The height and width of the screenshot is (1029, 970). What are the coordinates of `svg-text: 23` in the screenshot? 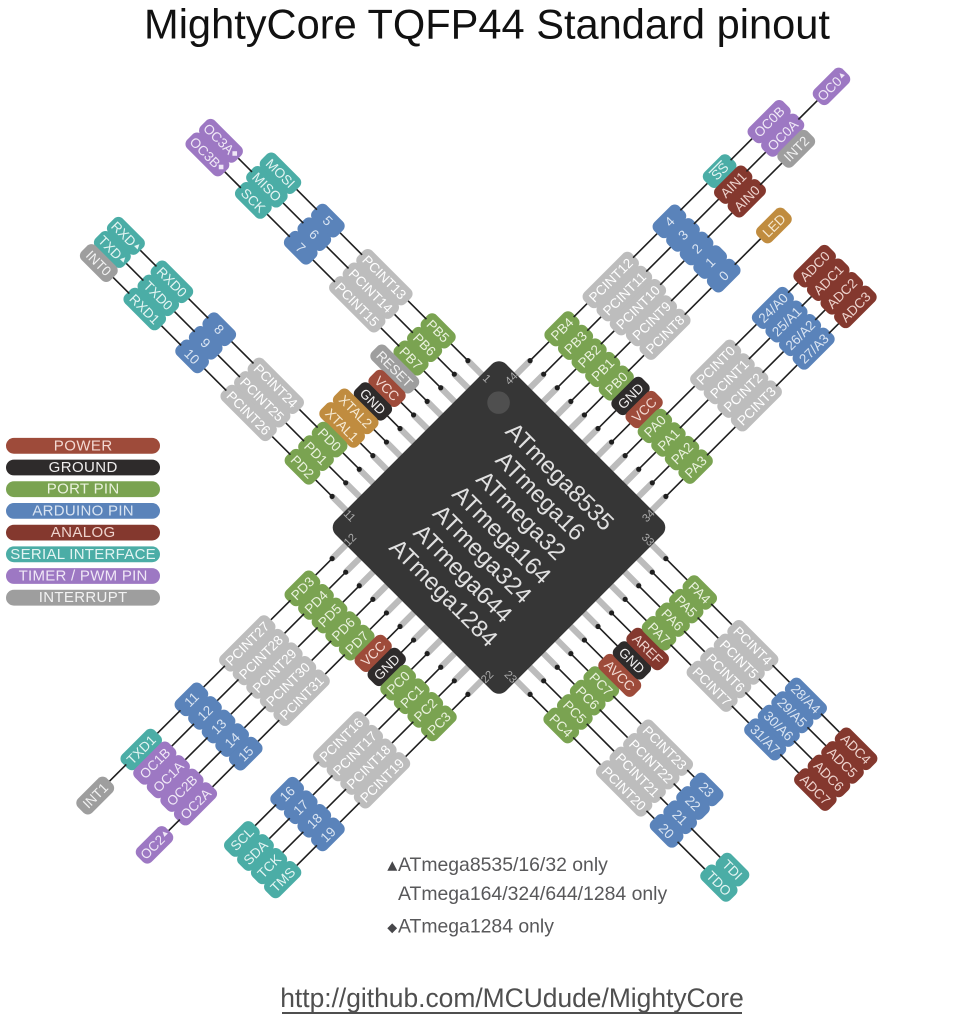 It's located at (706, 789).